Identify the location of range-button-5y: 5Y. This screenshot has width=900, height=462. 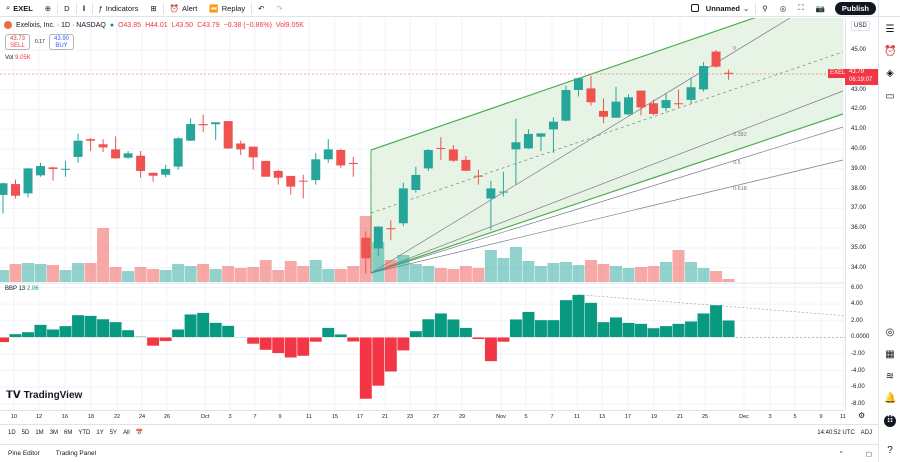
(113, 432).